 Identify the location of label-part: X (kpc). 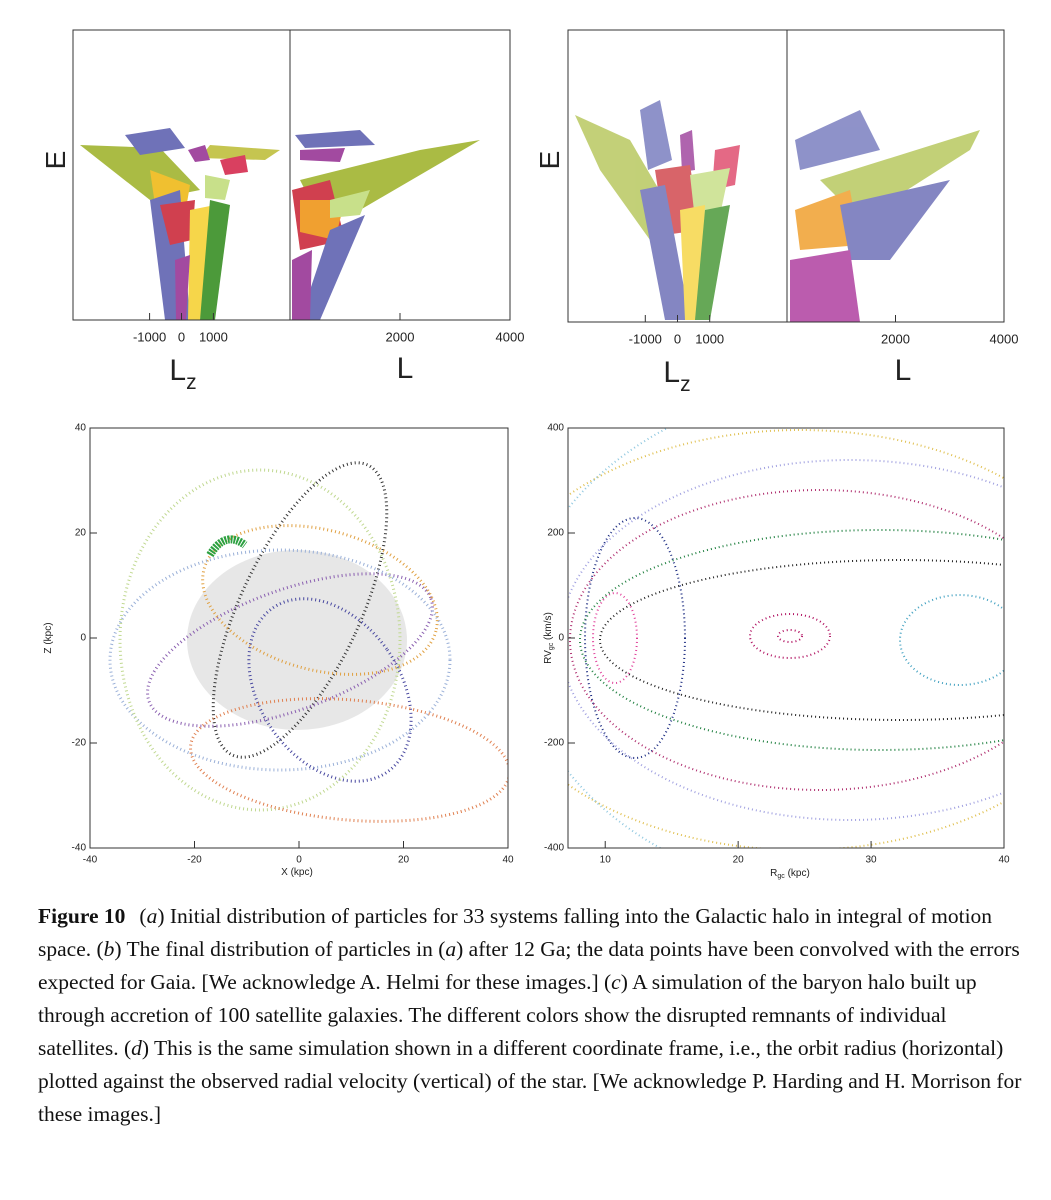
(297, 872).